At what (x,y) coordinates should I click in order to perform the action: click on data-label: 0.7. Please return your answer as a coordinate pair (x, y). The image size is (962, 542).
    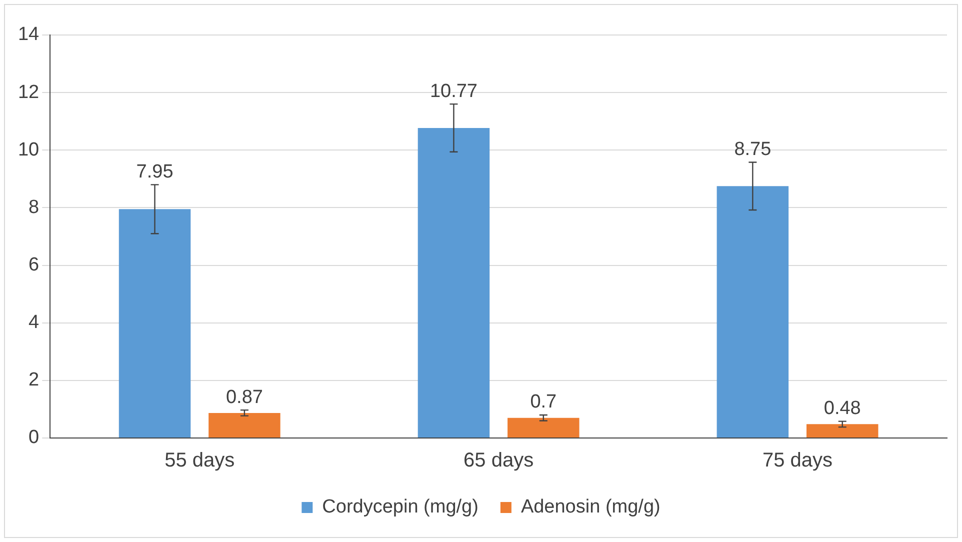
    Looking at the image, I should click on (543, 402).